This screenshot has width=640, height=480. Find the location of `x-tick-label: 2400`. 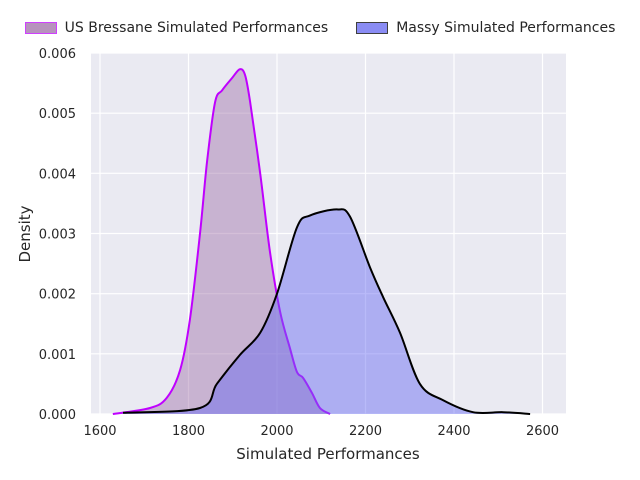

x-tick-label: 2400 is located at coordinates (453, 431).